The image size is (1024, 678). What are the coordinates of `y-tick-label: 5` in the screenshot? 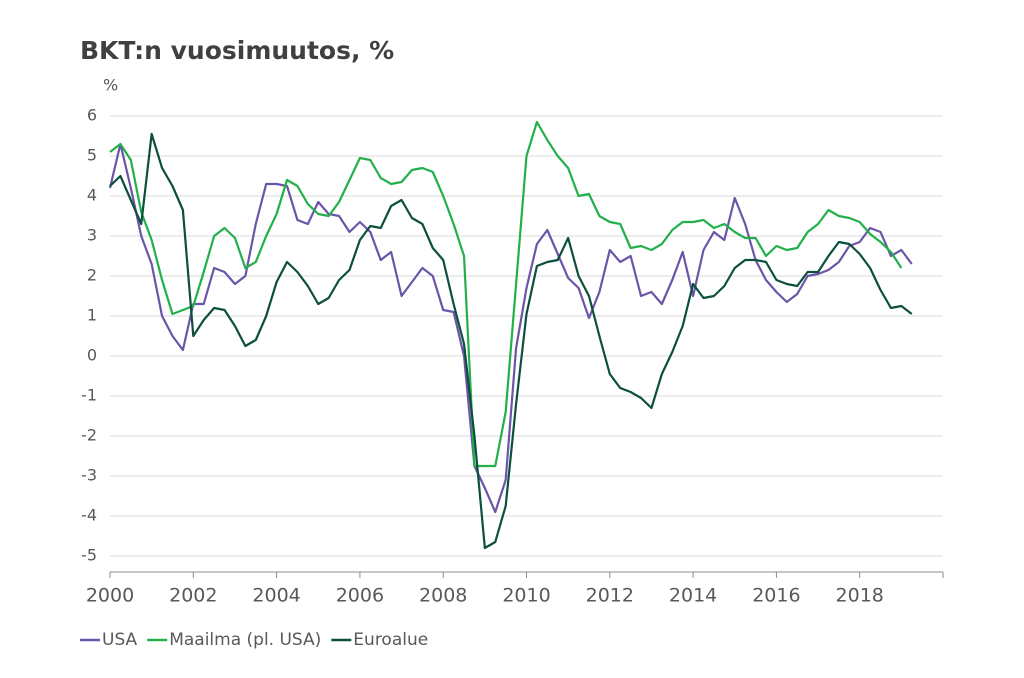 It's located at (92, 155).